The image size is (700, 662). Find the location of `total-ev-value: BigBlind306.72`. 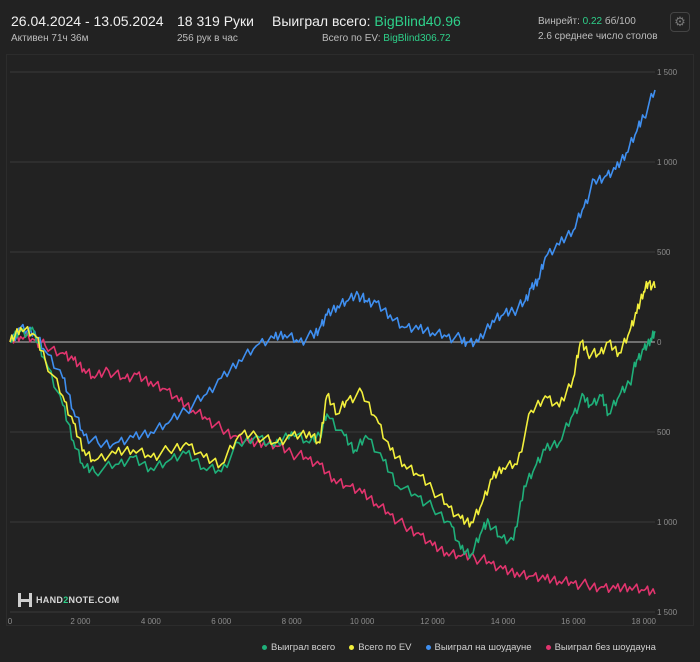

total-ev-value: BigBlind306.72 is located at coordinates (417, 38).